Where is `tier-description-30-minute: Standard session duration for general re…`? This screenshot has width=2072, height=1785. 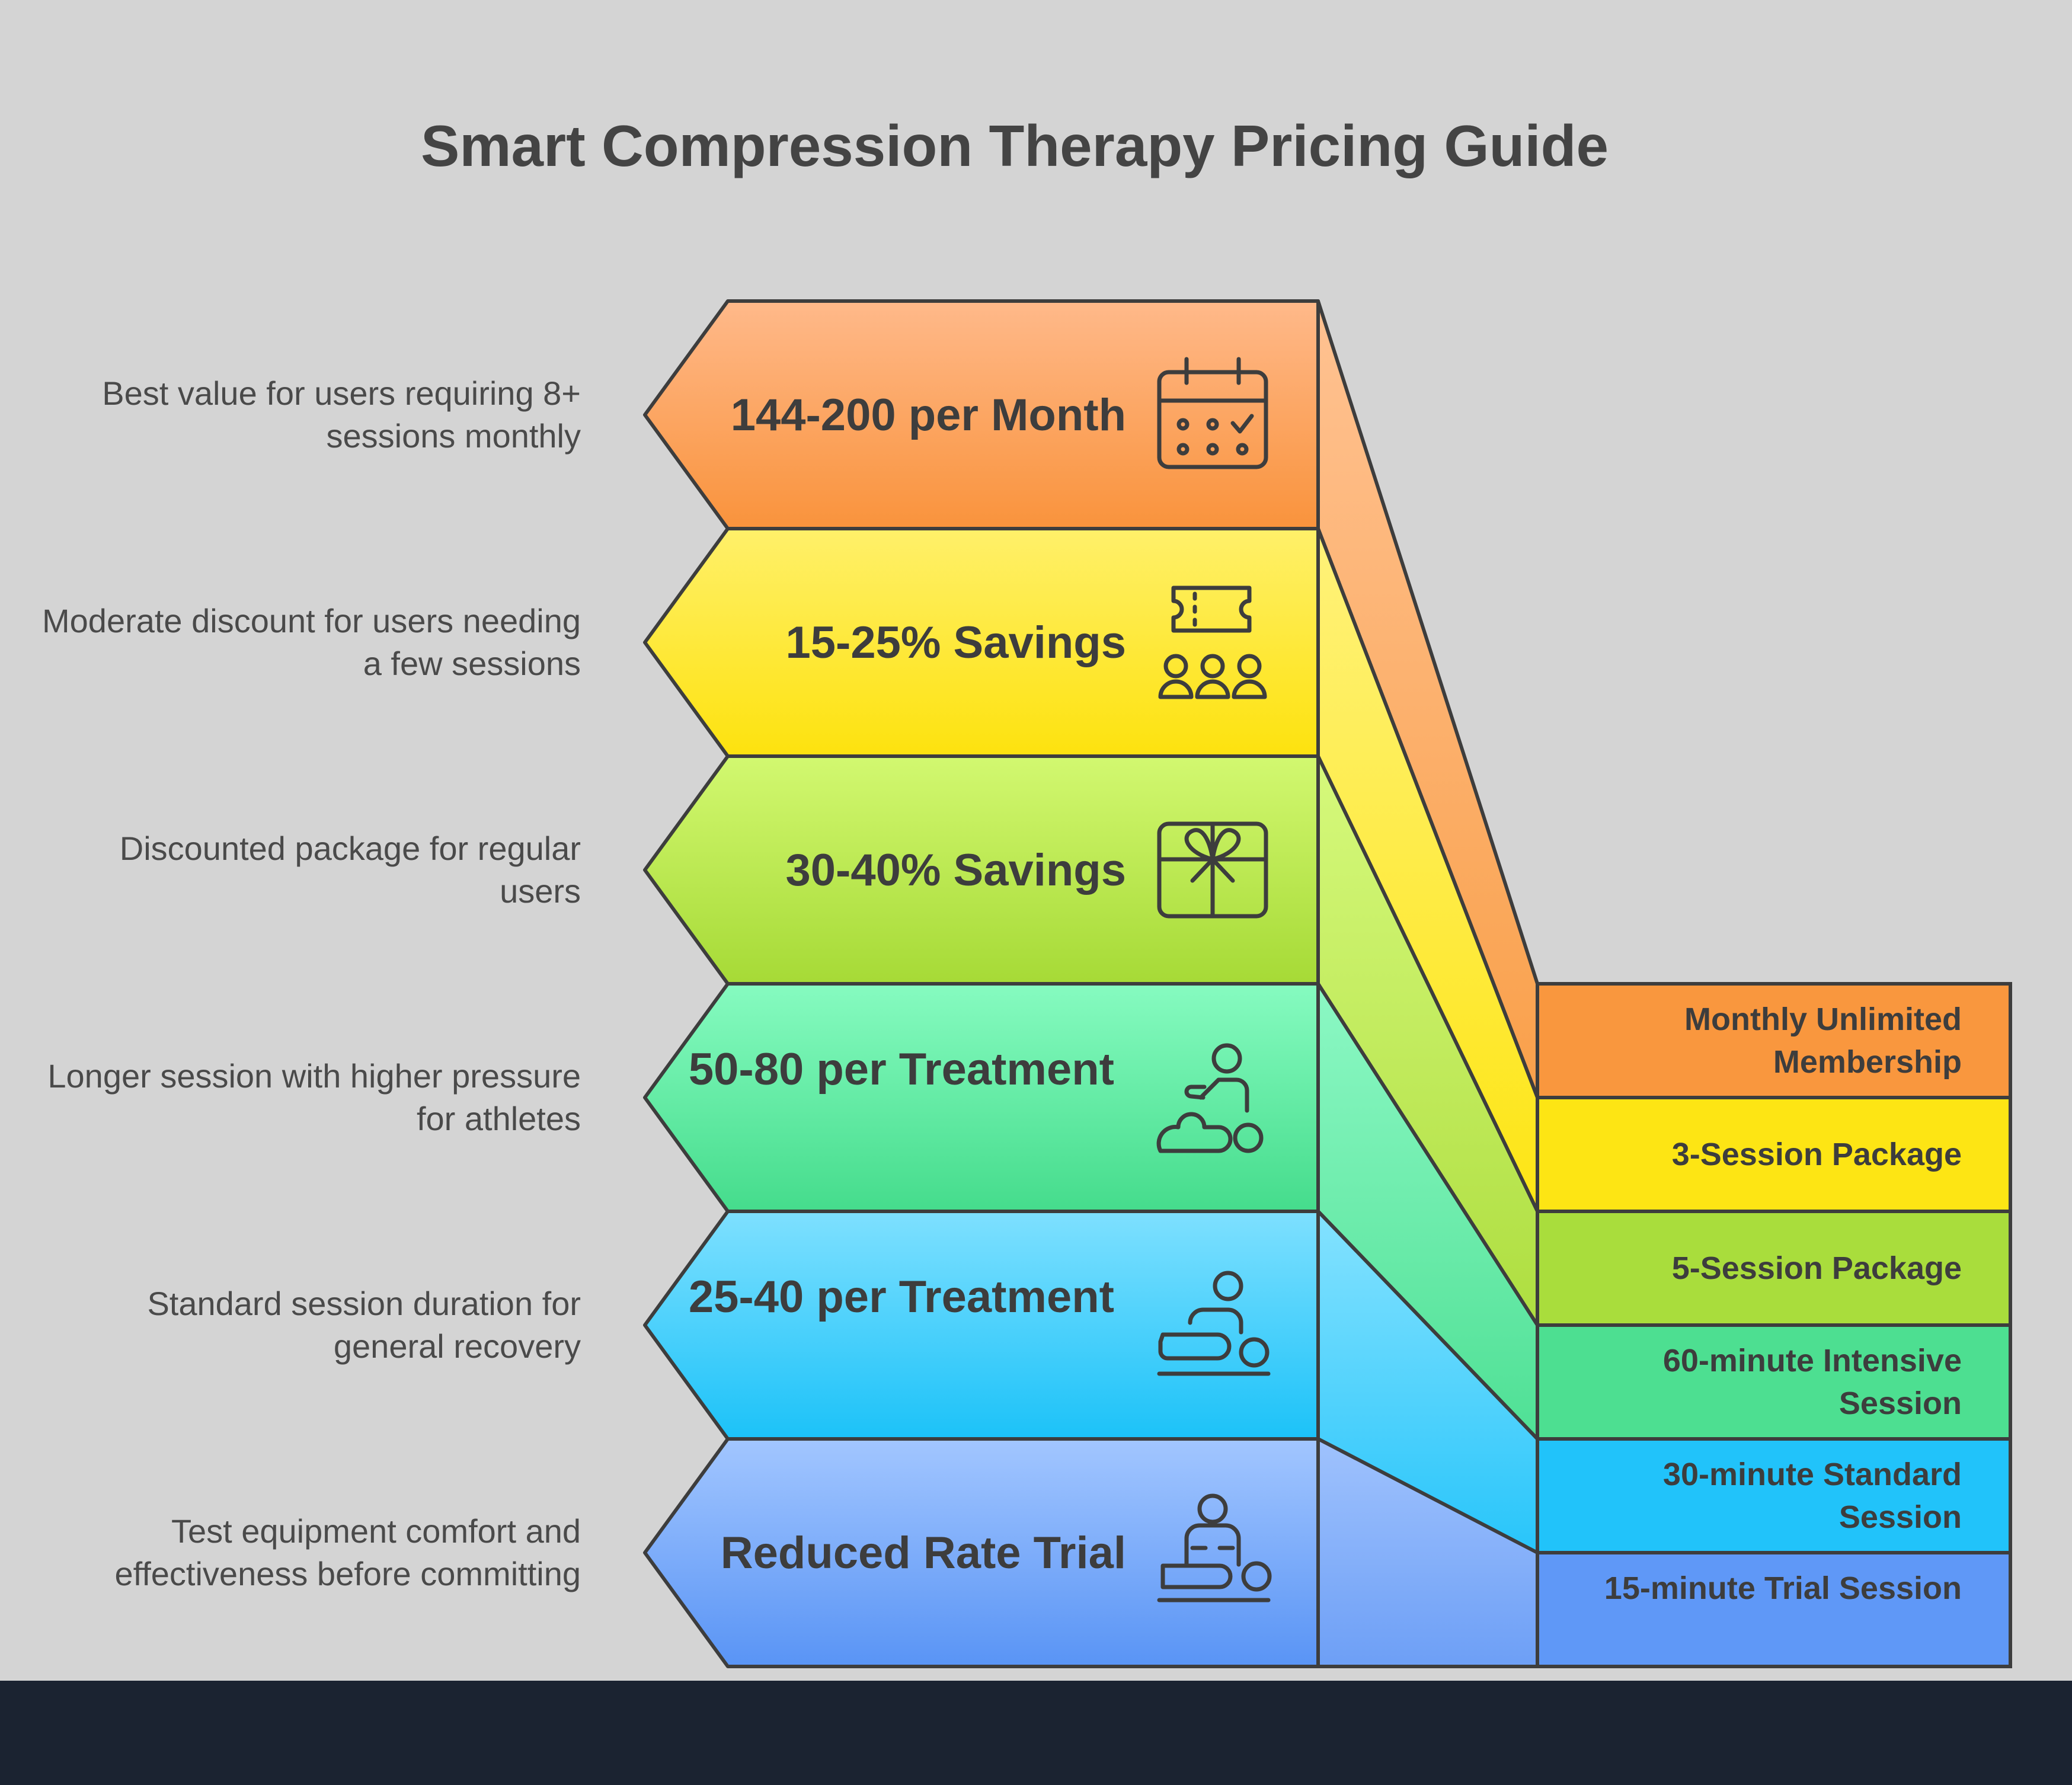
tier-description-30-minute: Standard session duration for general re… is located at coordinates (364, 1325).